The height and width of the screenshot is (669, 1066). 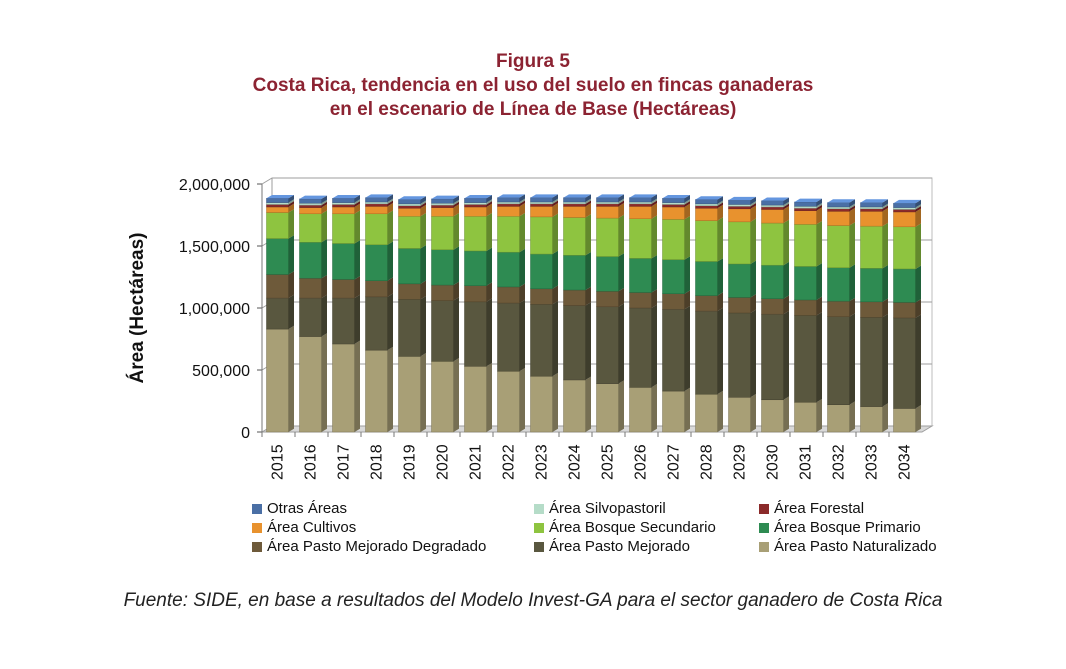 I want to click on legend-item: Área Cultivos, so click(x=304, y=528).